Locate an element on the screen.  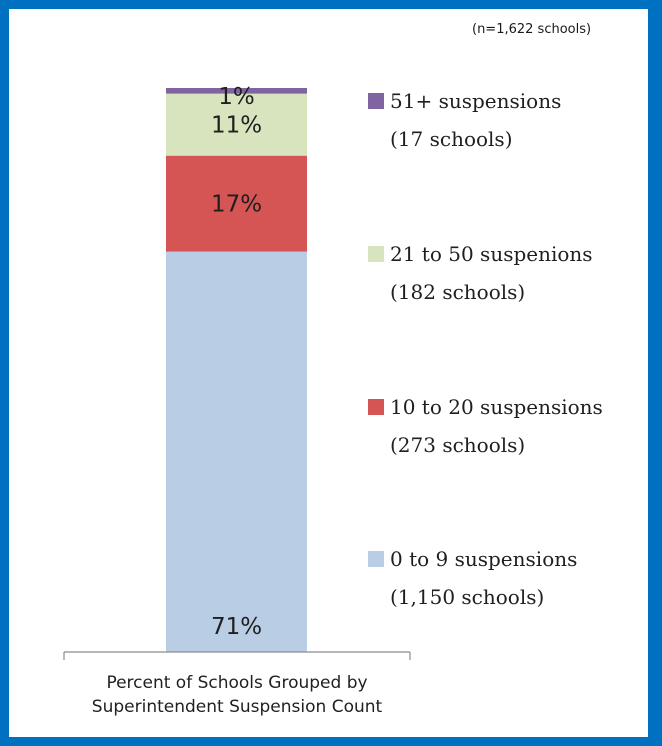
legend-label-1: 10 to 20 suspensions is located at coordinates (496, 407).